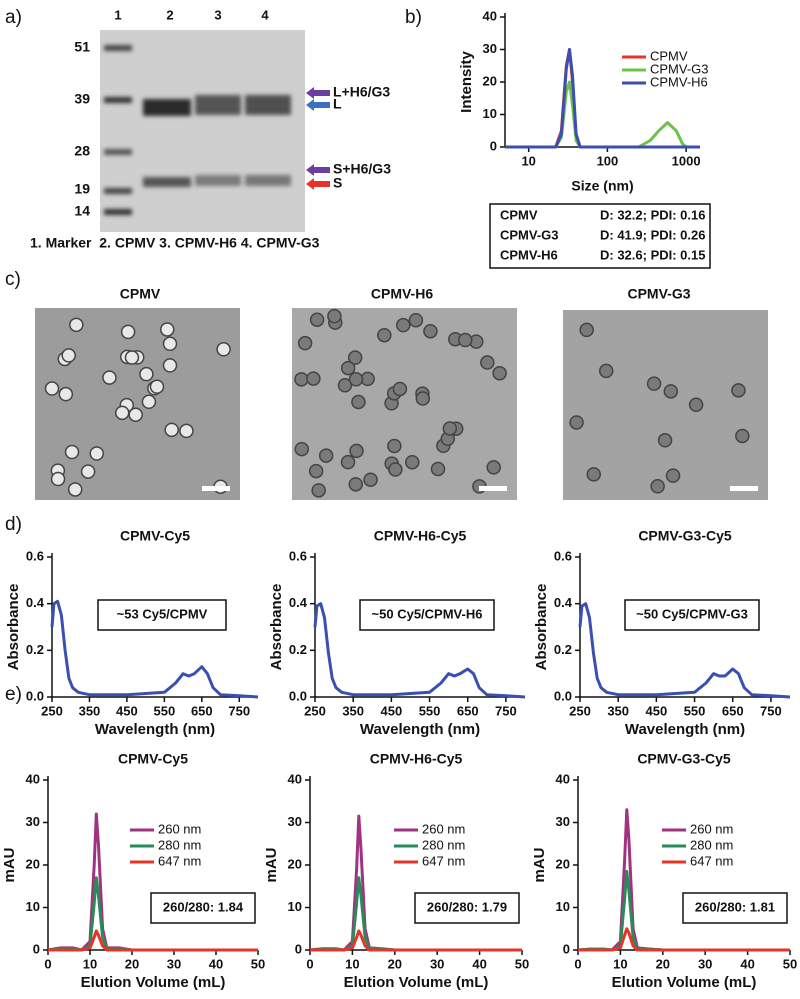 The width and height of the screenshot is (800, 999). Describe the element at coordinates (528, 160) in the screenshot. I see `x-tick-label: 10` at that location.